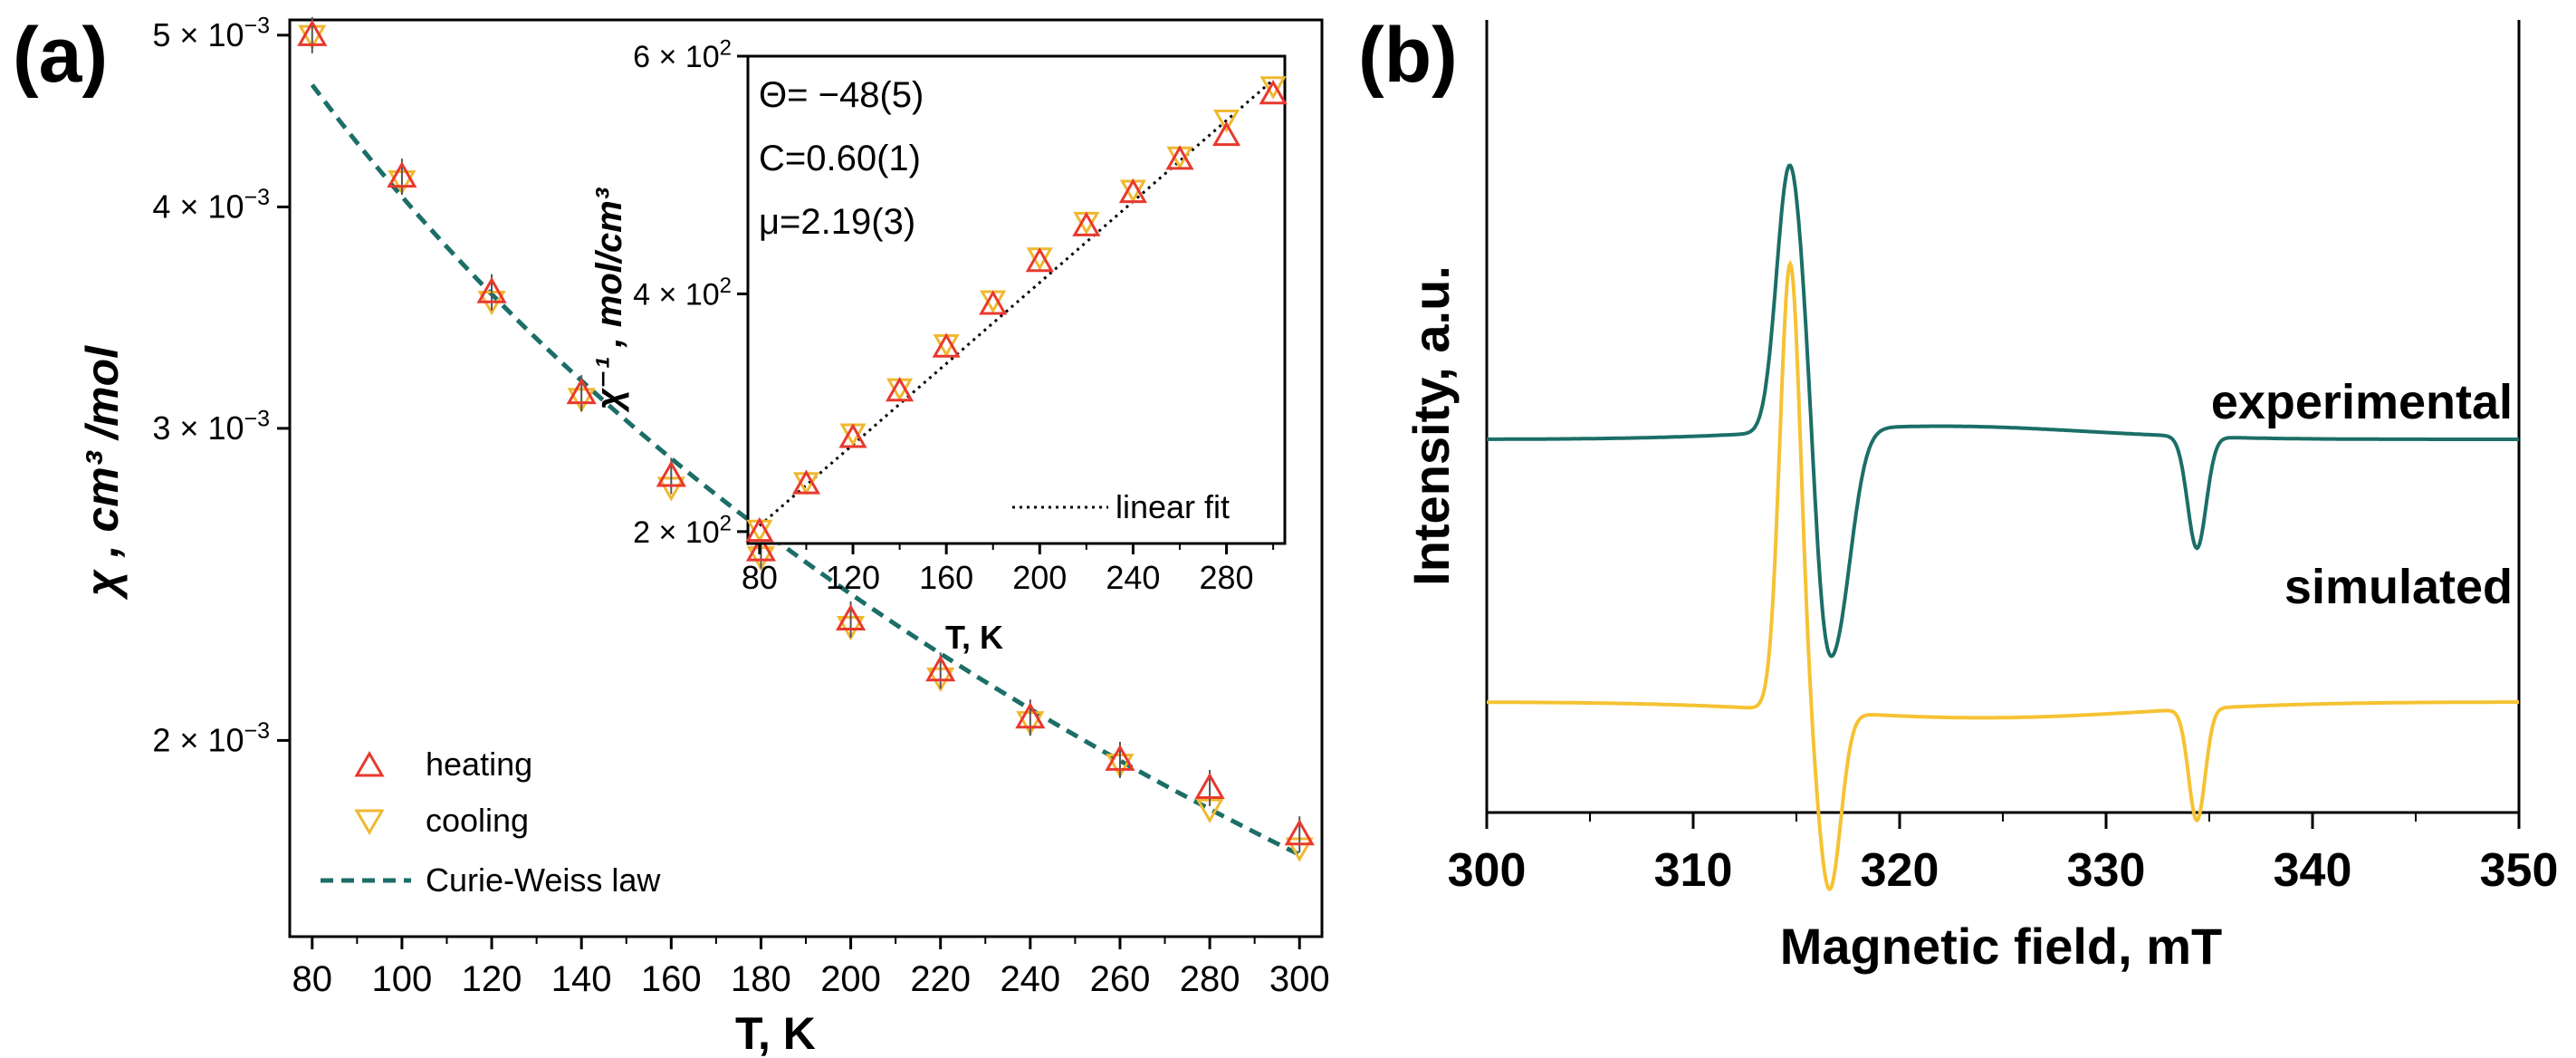 This screenshot has height=1058, width=2576. I want to click on b-xtick-label: 330, so click(2106, 871).